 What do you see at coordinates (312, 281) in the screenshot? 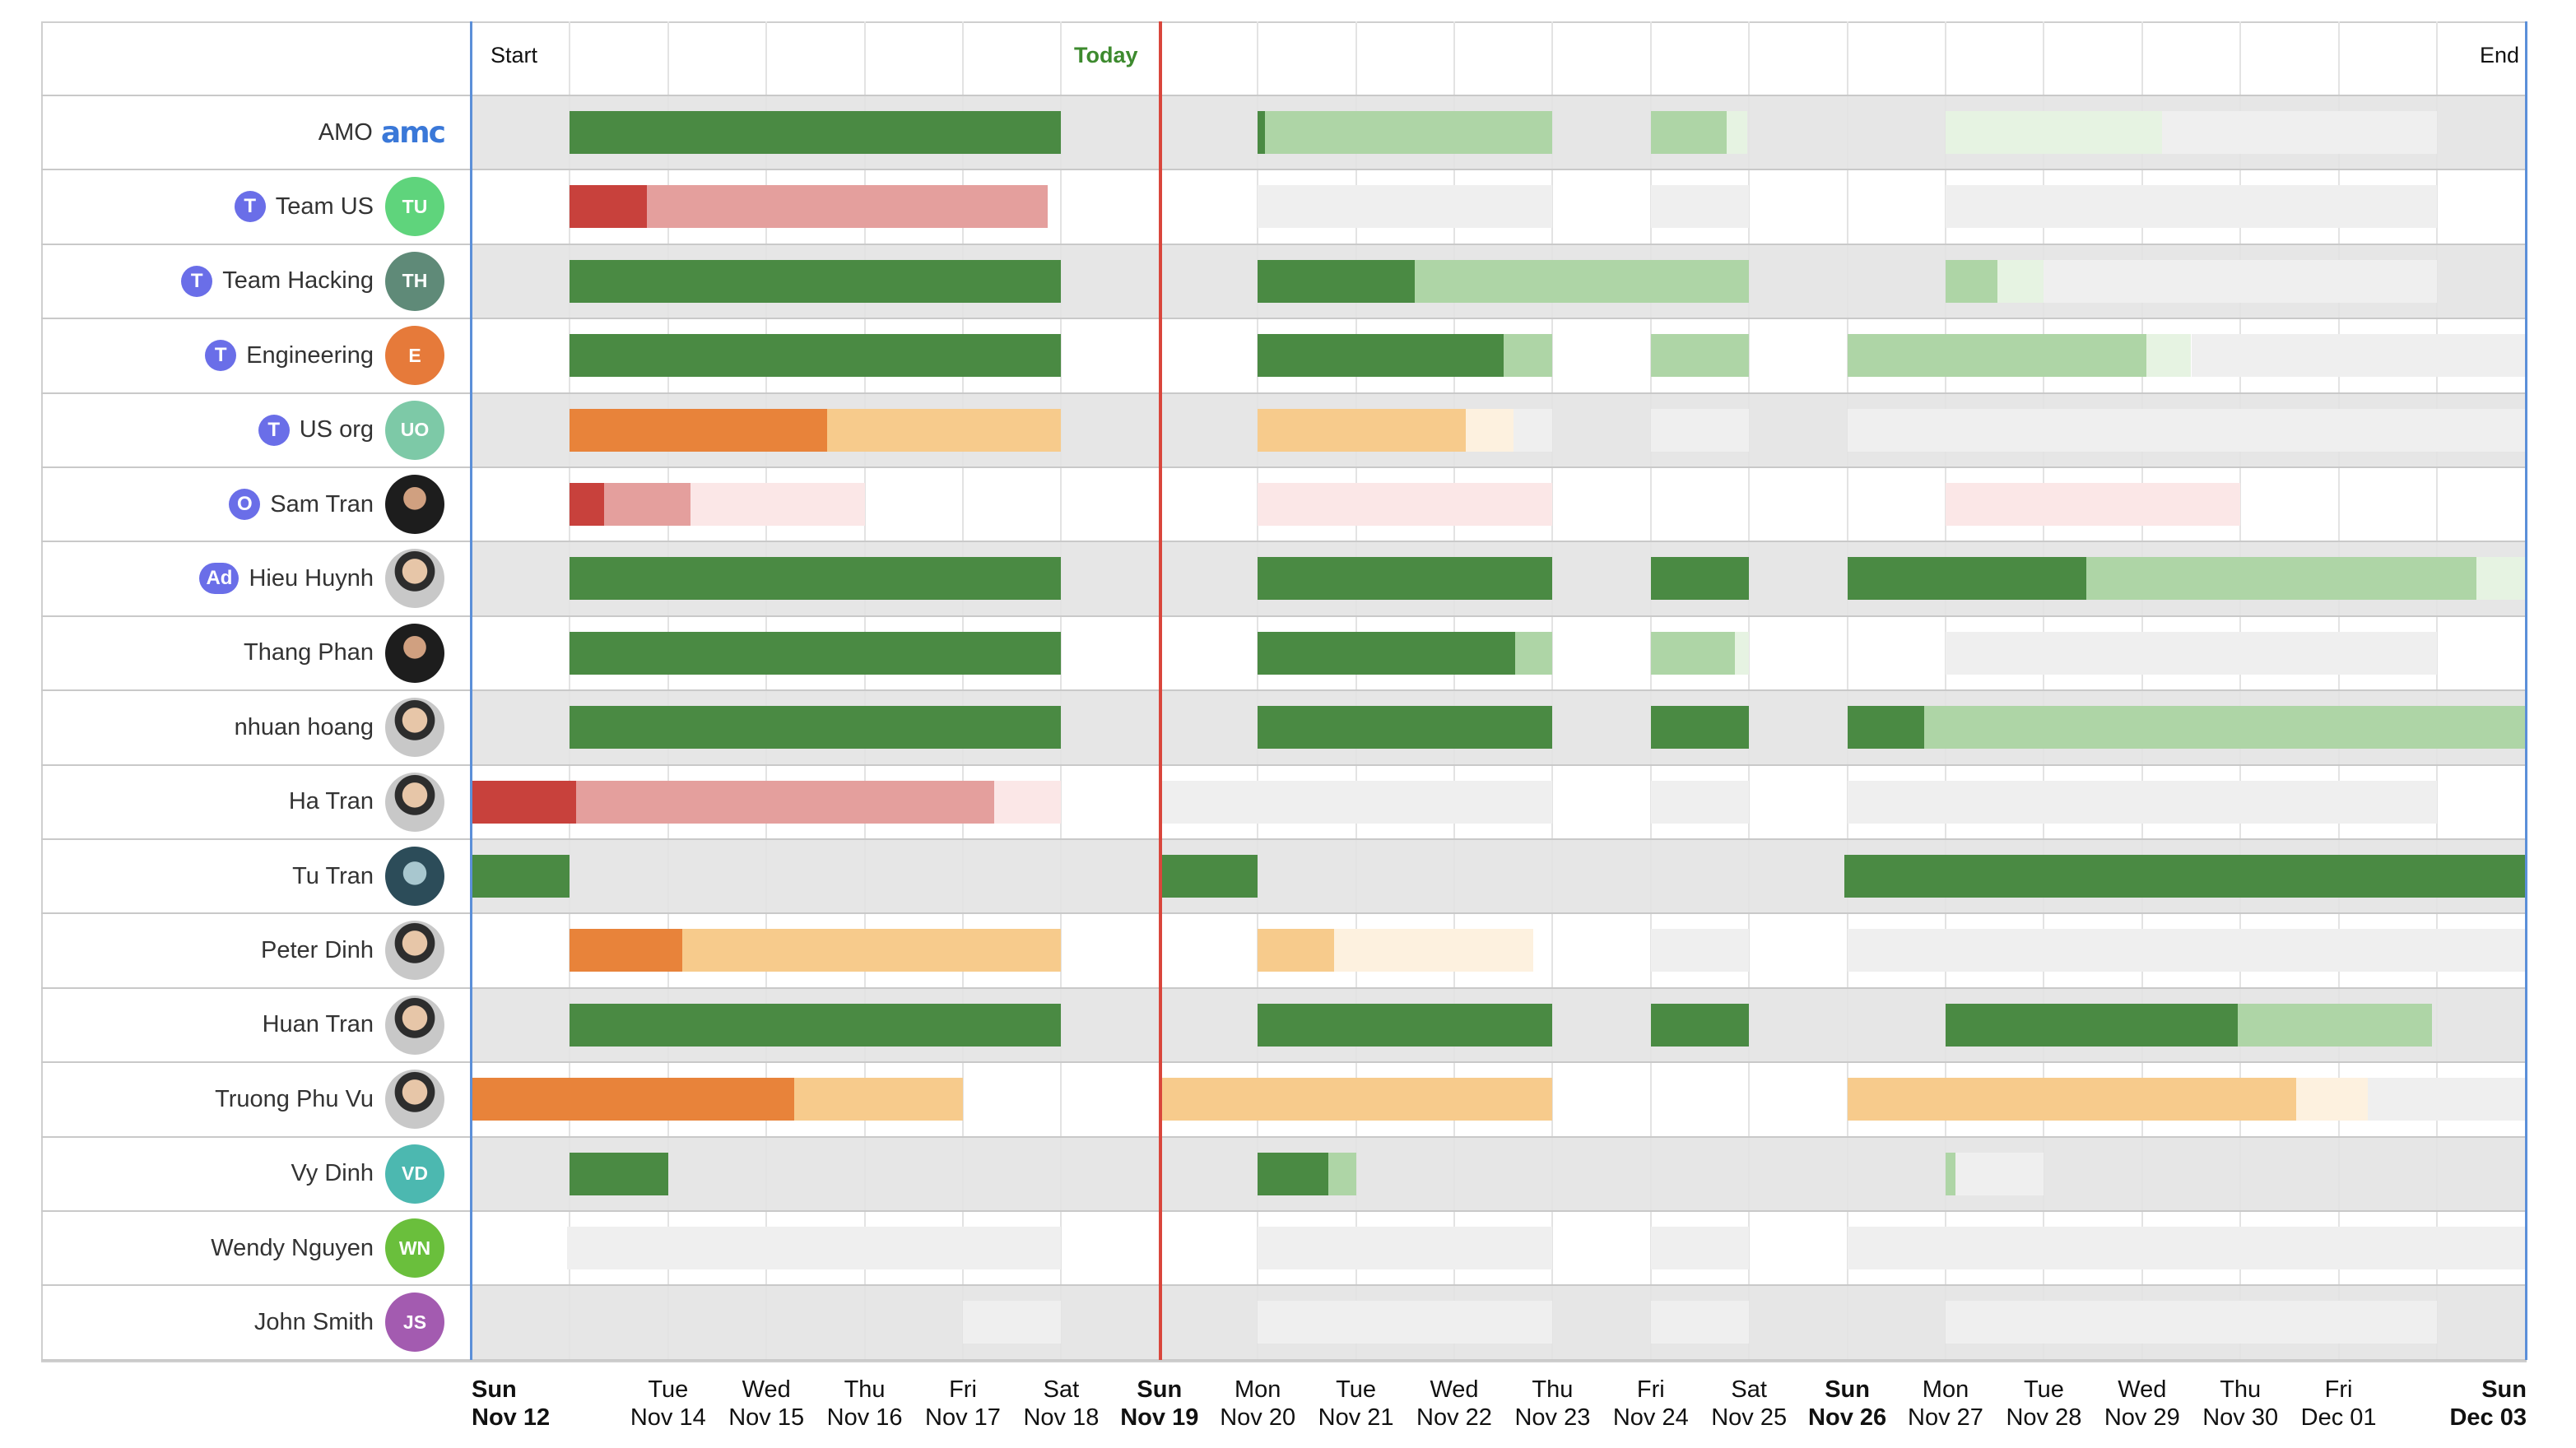
I see `row-label: T Team Hacking TH` at bounding box center [312, 281].